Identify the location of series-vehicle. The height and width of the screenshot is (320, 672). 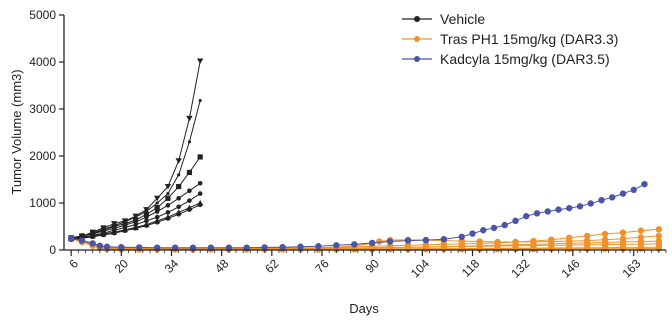
(135, 150).